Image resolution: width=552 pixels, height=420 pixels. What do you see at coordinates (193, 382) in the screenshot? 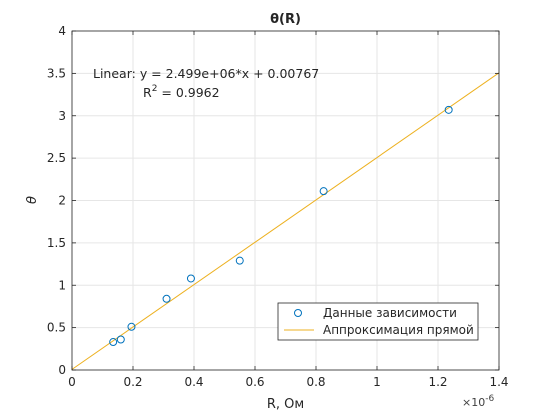
I see `x-tick-label: 0.4` at bounding box center [193, 382].